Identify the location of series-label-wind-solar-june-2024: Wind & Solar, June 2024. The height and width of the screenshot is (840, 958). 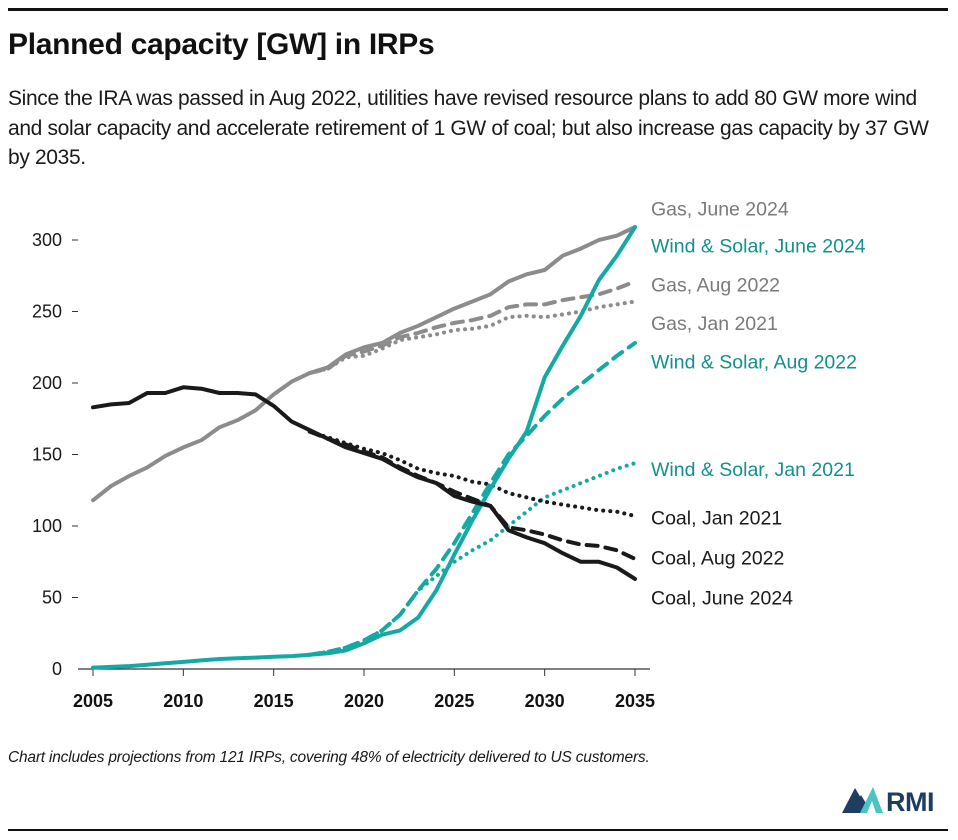
(758, 247).